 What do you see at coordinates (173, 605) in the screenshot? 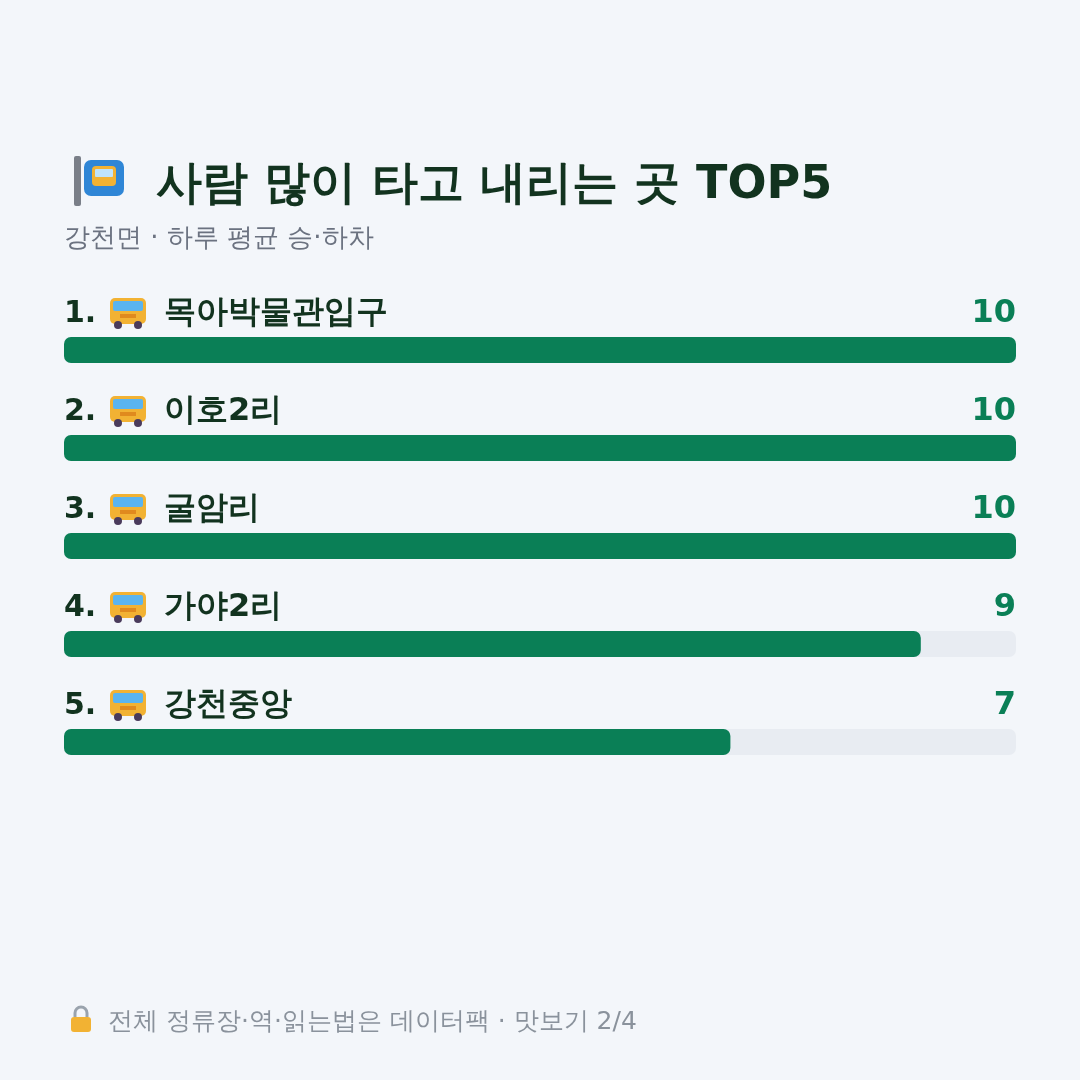
I see `category-label: 4. 가야2리` at bounding box center [173, 605].